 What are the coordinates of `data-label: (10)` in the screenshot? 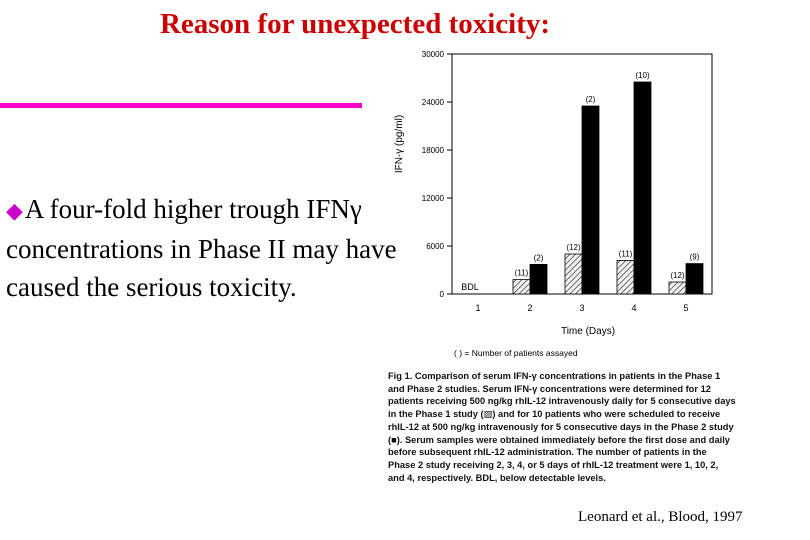 It's located at (642, 75).